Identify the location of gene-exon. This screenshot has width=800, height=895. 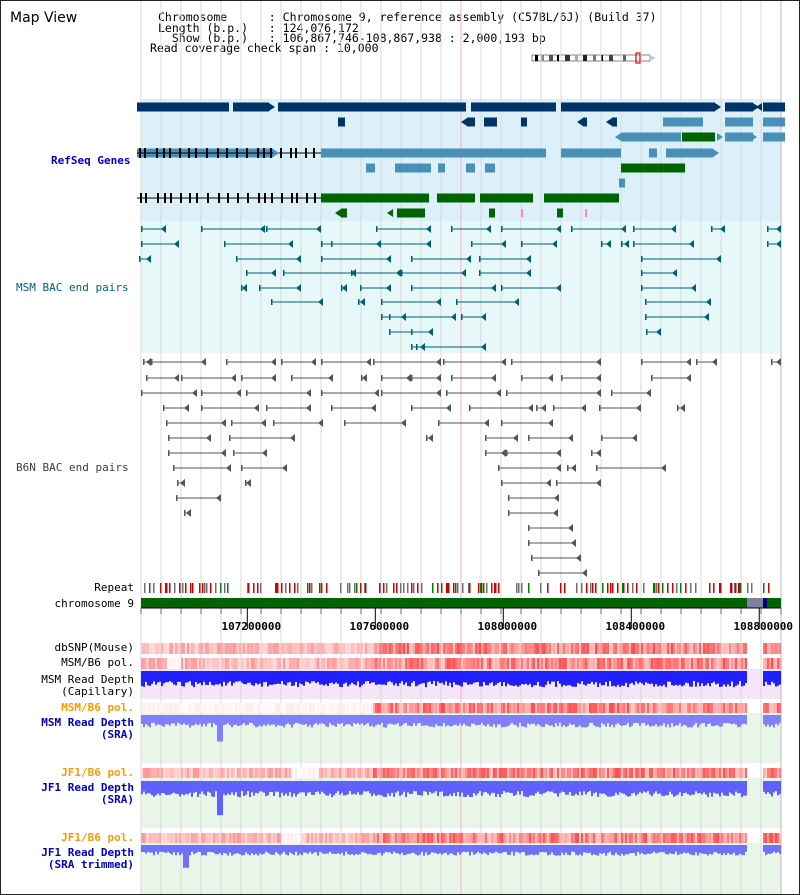
(207, 153).